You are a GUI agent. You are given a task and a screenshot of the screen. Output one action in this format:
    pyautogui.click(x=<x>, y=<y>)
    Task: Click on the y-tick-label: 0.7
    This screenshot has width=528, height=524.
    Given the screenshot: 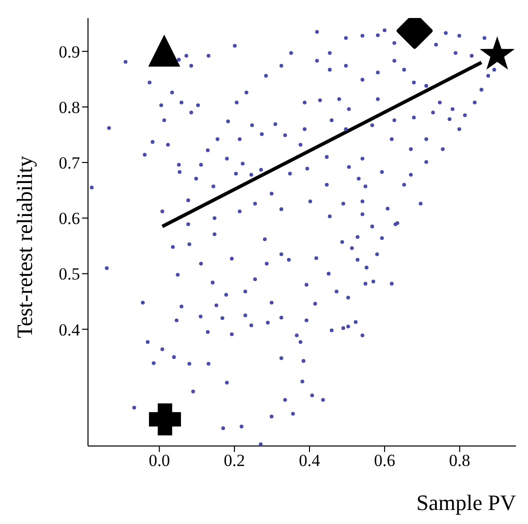 What is the action you would take?
    pyautogui.click(x=69, y=163)
    